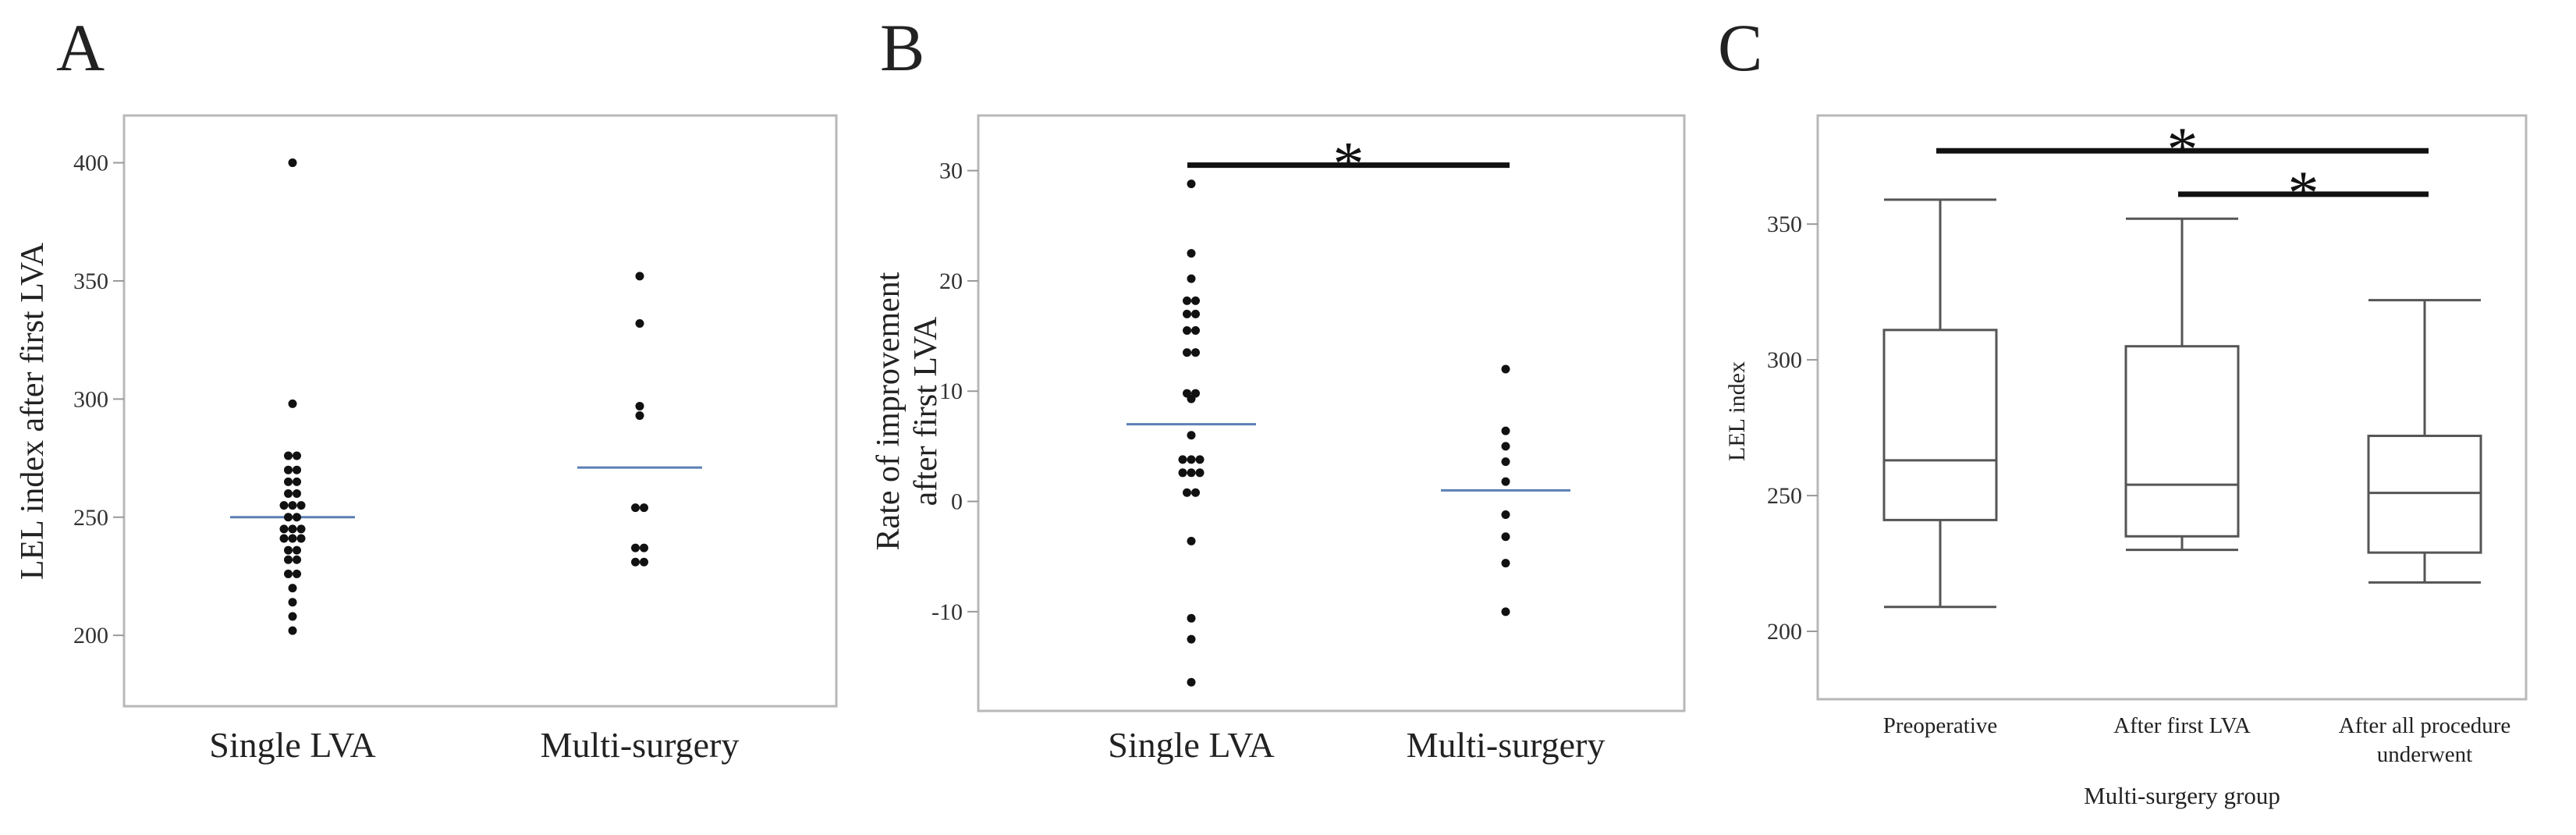 The image size is (2576, 835). Describe the element at coordinates (1784, 632) in the screenshot. I see `panel-c-y-tick-label: 200` at that location.